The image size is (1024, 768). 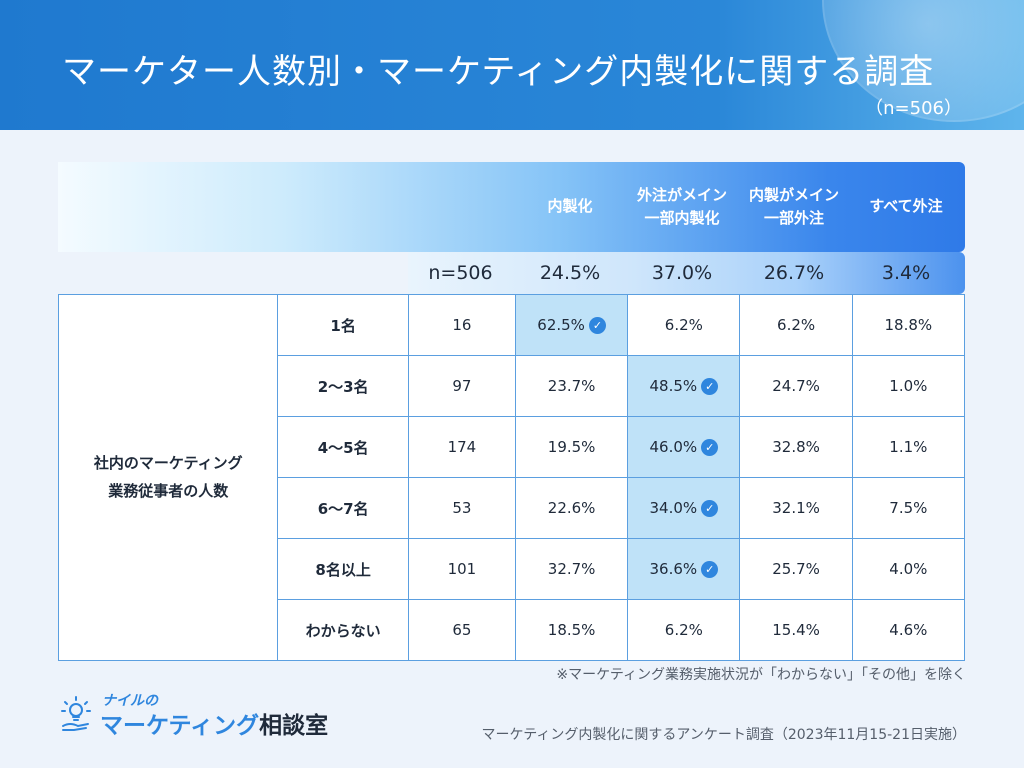 I want to click on percent-cell: 15.4%, so click(x=796, y=630).